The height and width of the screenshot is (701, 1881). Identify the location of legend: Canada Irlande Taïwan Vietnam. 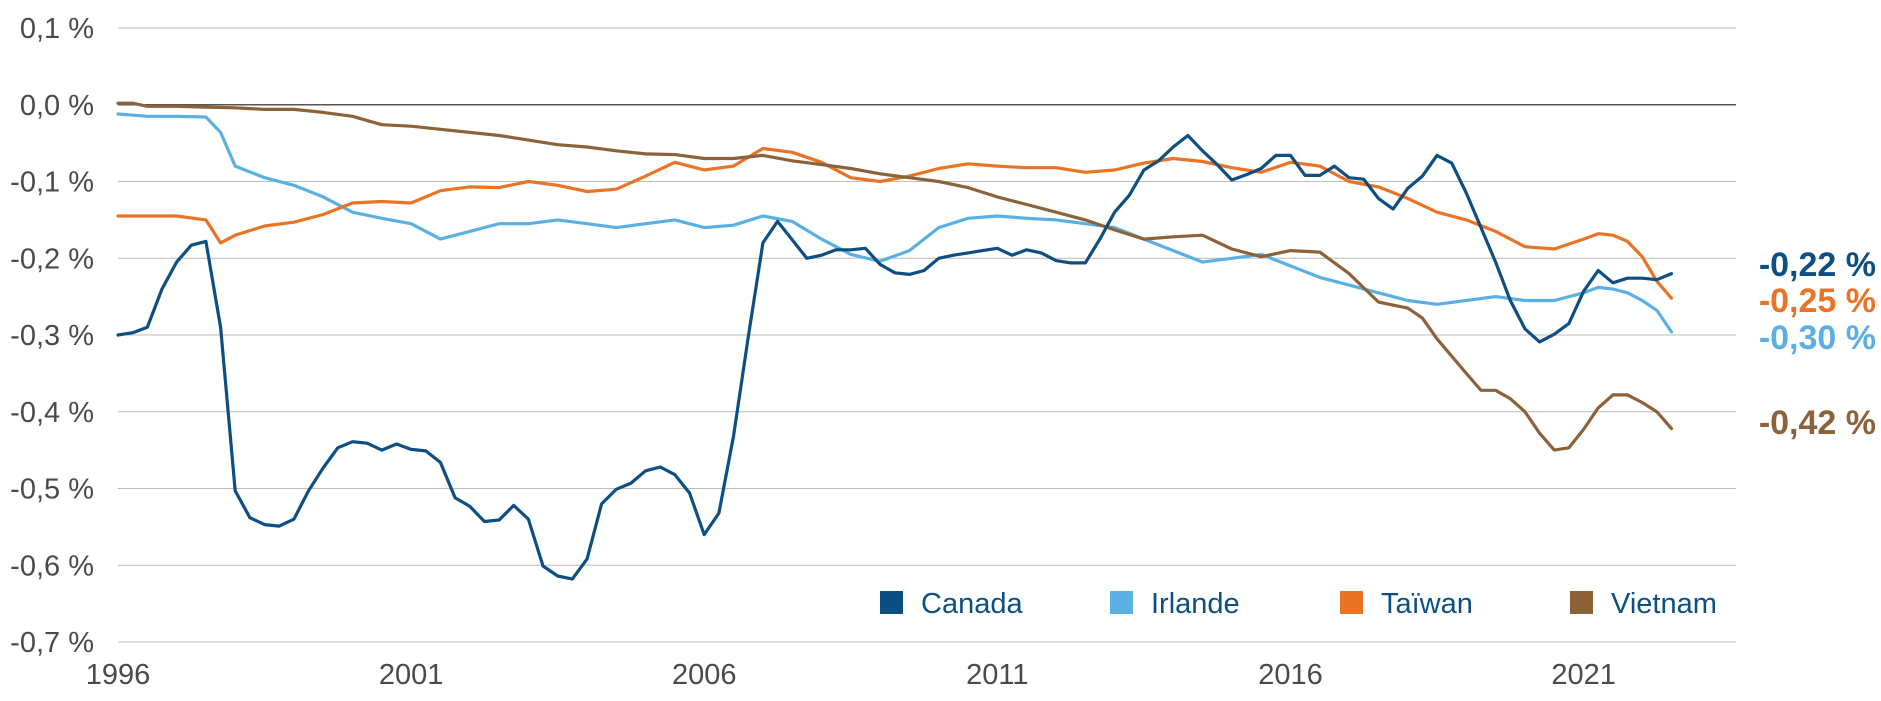
(1298, 604).